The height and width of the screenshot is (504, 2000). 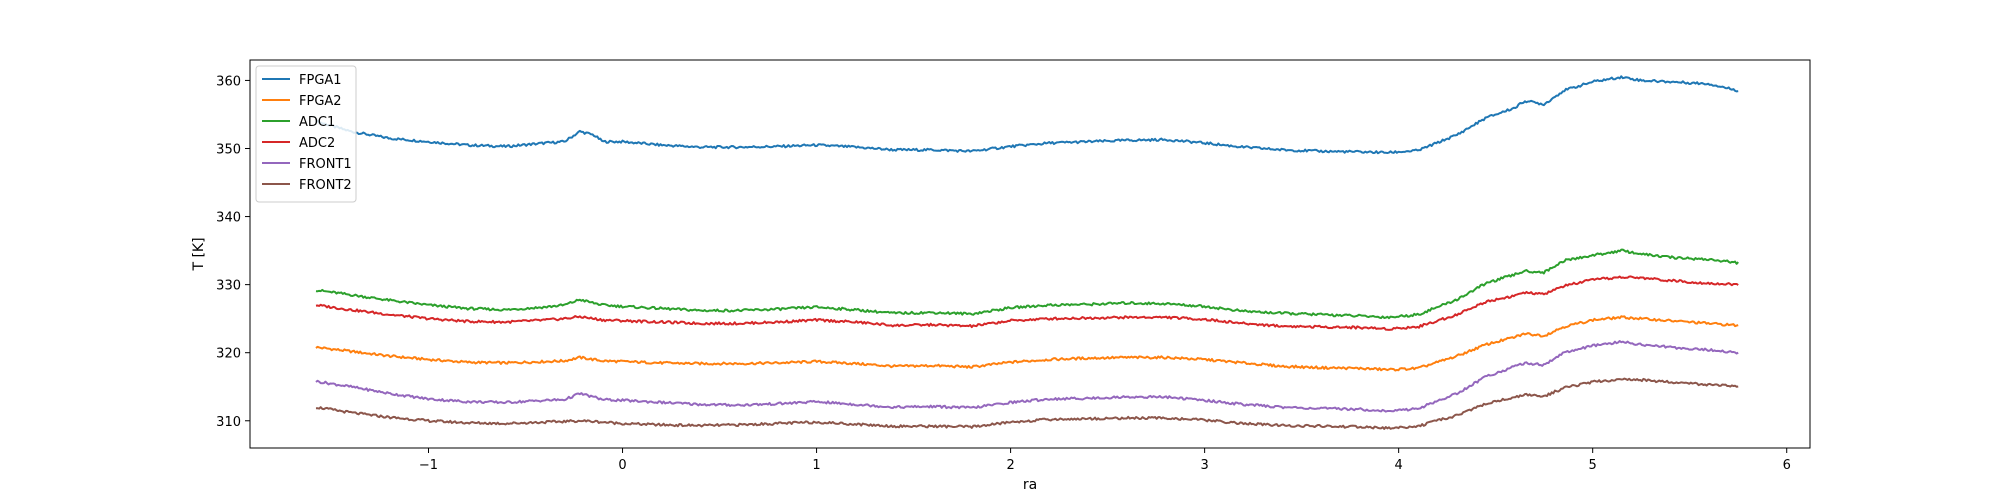 I want to click on x-axis-label: ra, so click(x=1030, y=485).